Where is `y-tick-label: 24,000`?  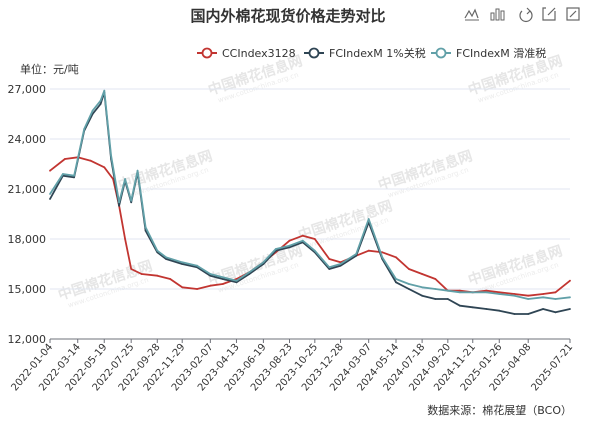
y-tick-label: 24,000 is located at coordinates (27, 139).